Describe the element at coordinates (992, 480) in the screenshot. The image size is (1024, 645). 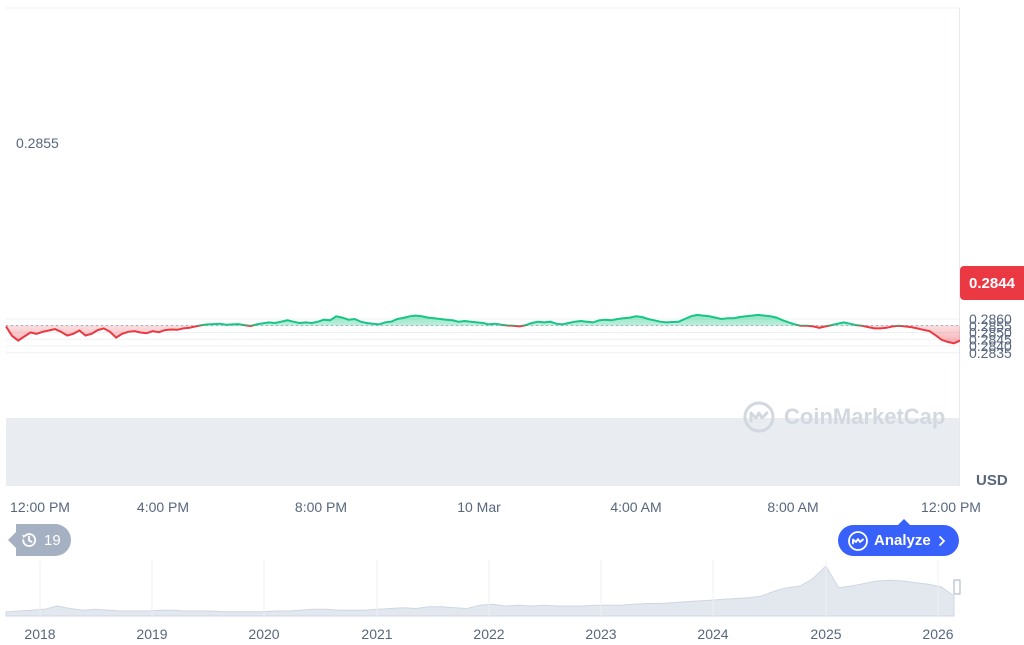
I see `unit-label: USD` at that location.